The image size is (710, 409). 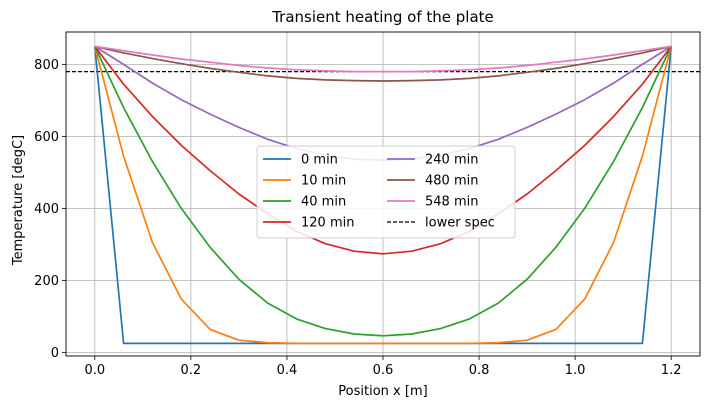 I want to click on legend-label: 548 min, so click(x=451, y=202).